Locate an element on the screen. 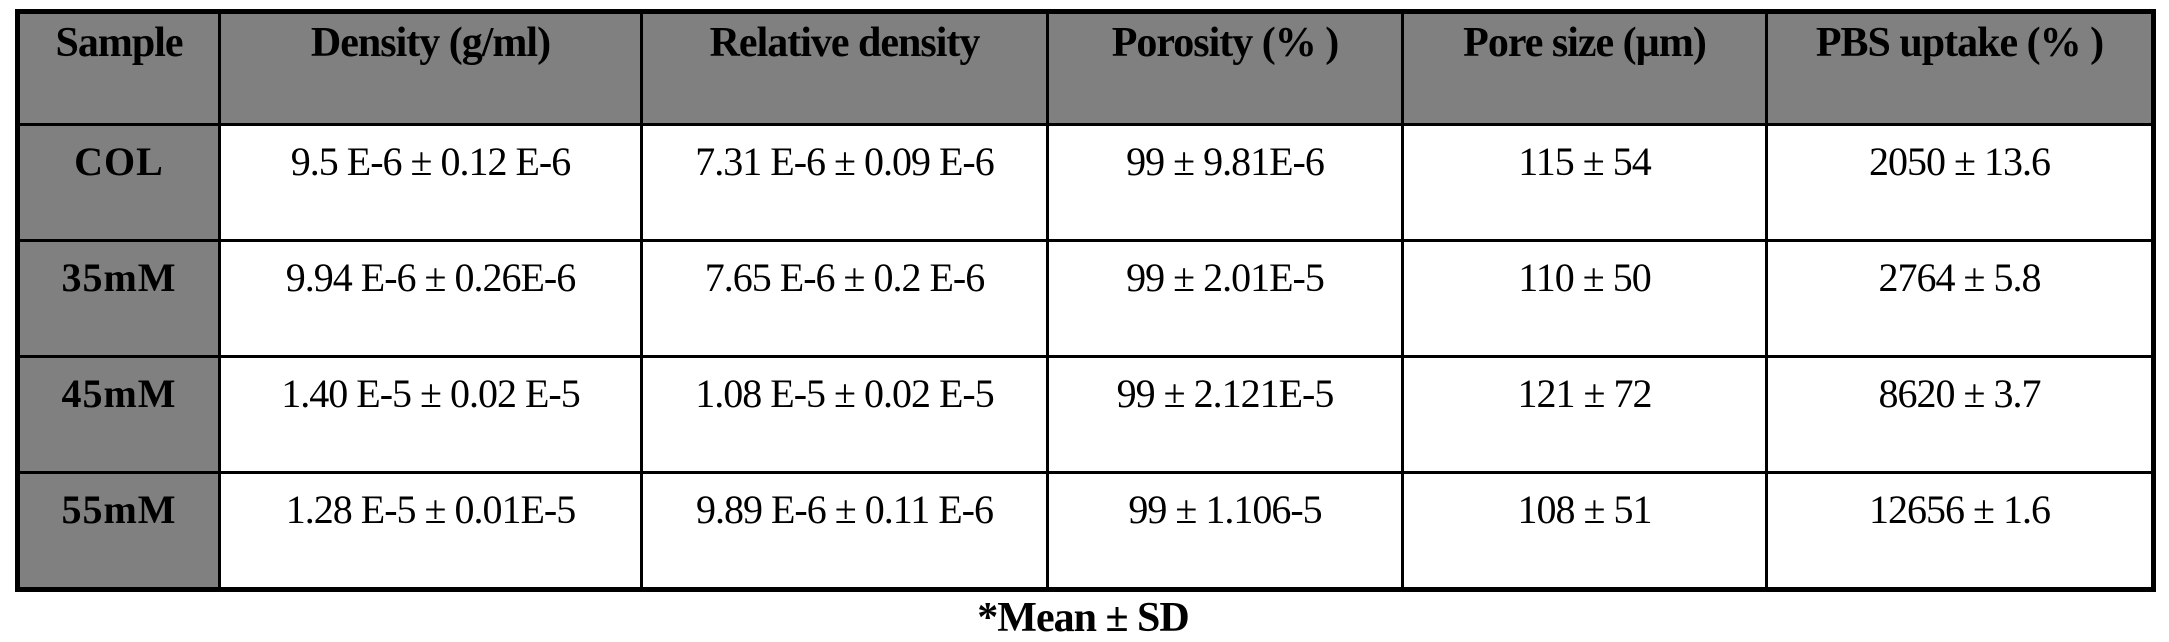 The image size is (2169, 642). column-header-sample: Sample is located at coordinates (118, 68).